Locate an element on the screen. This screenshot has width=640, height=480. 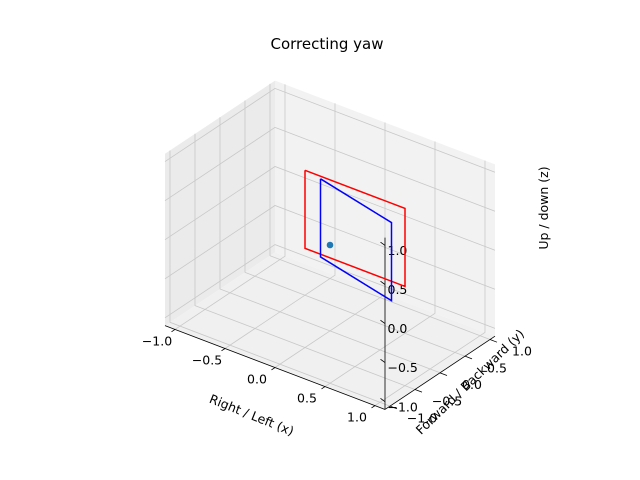
x-tick-label: 0.5 is located at coordinates (307, 398).